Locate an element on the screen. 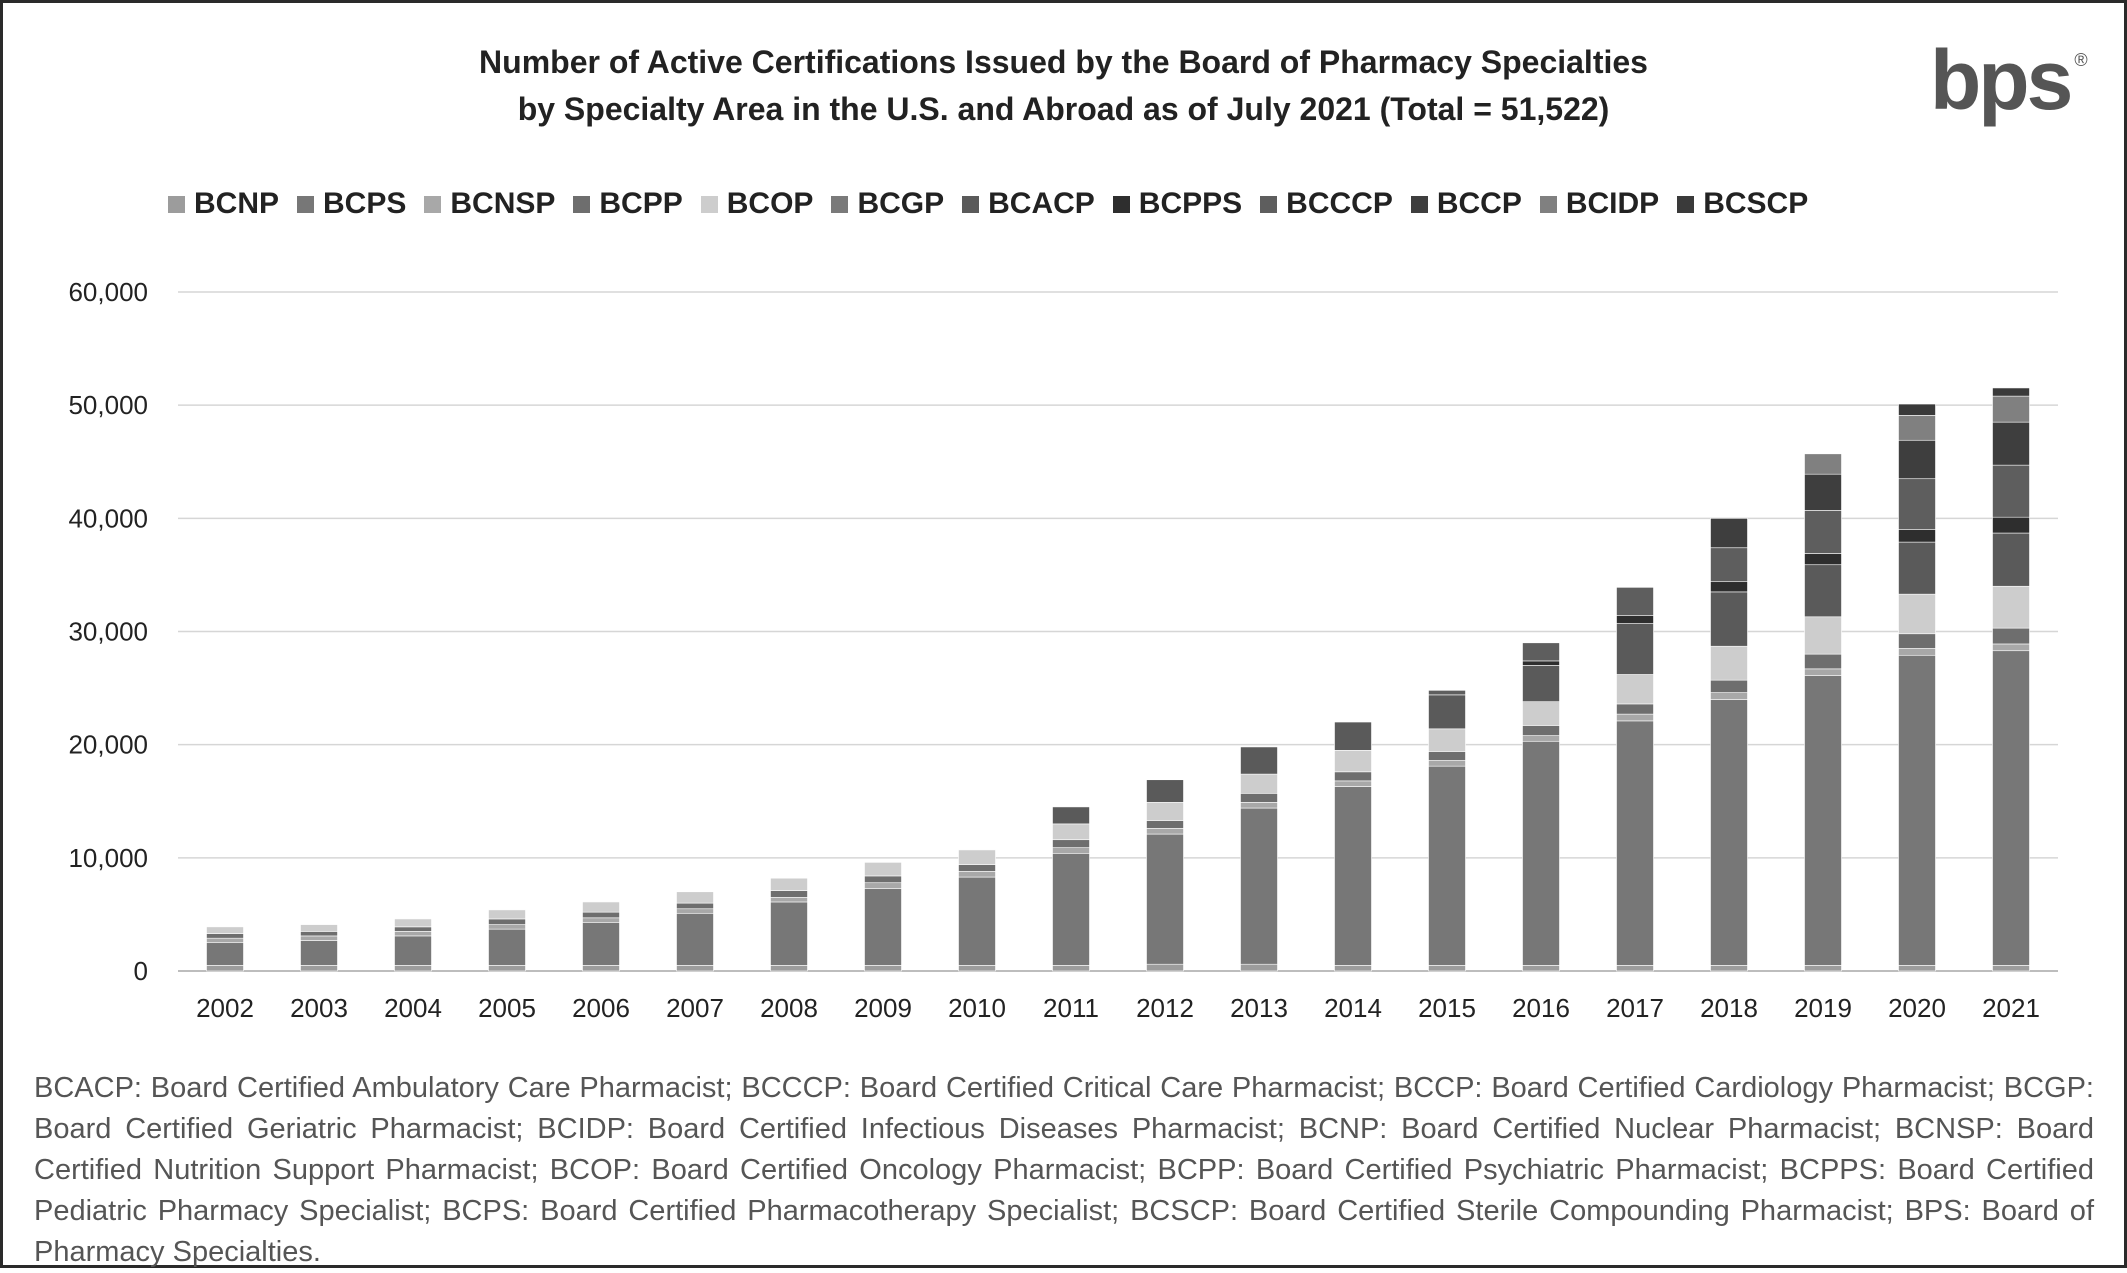 The height and width of the screenshot is (1273, 2127). bar-segment-bcnsp-2019 is located at coordinates (1823, 672).